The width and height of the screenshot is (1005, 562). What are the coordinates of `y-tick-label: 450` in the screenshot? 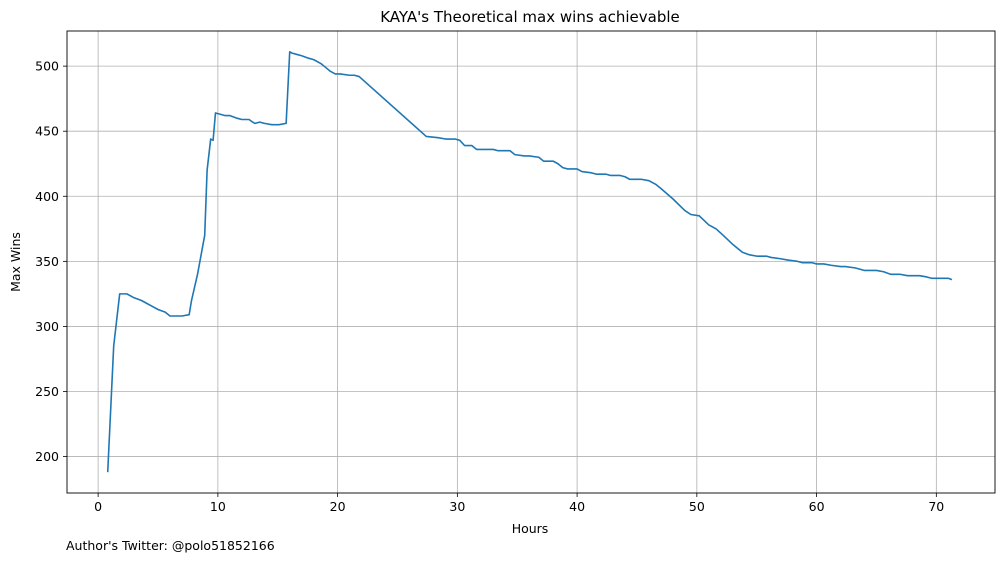 It's located at (47, 131).